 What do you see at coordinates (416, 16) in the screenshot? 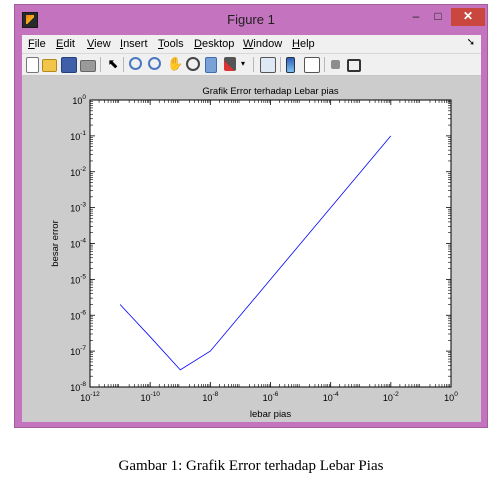
I see `minimize-button: –` at bounding box center [416, 16].